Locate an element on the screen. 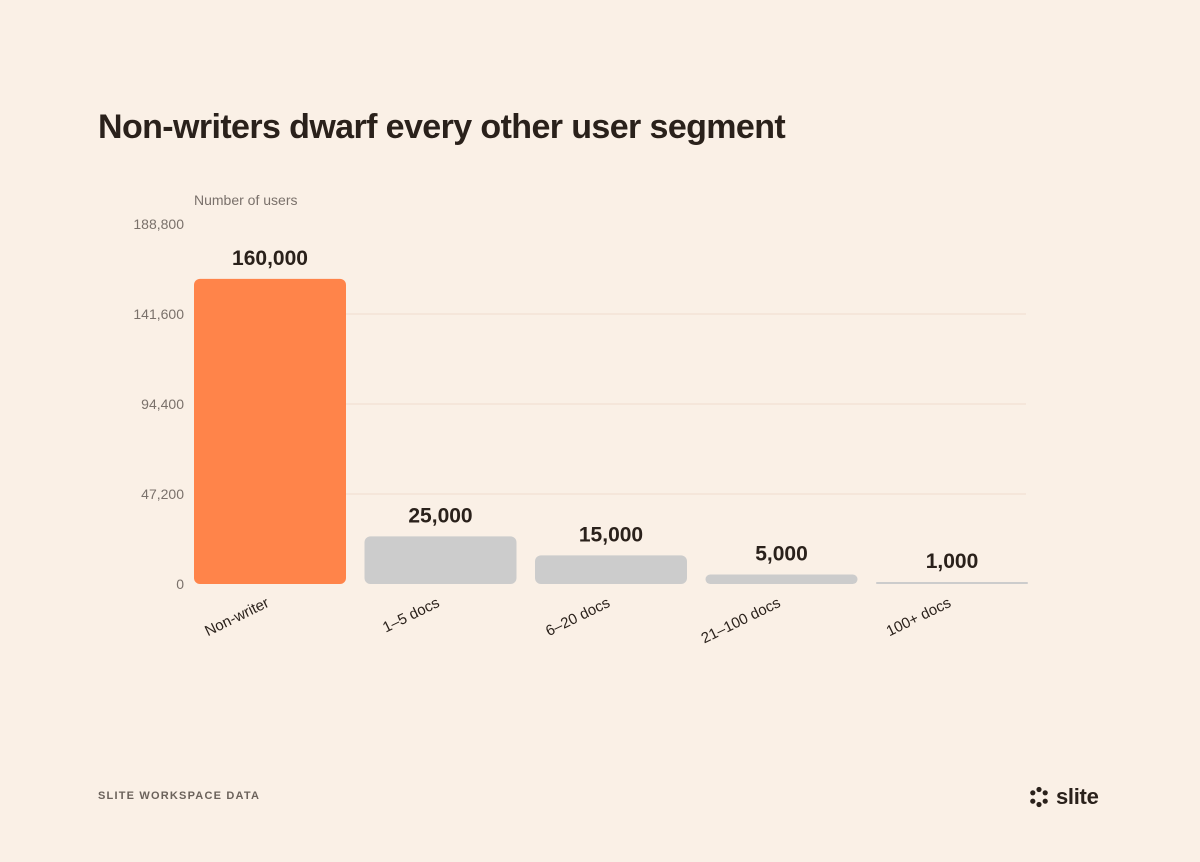 The width and height of the screenshot is (1200, 862). x-tick-label: 100+ docs is located at coordinates (919, 617).